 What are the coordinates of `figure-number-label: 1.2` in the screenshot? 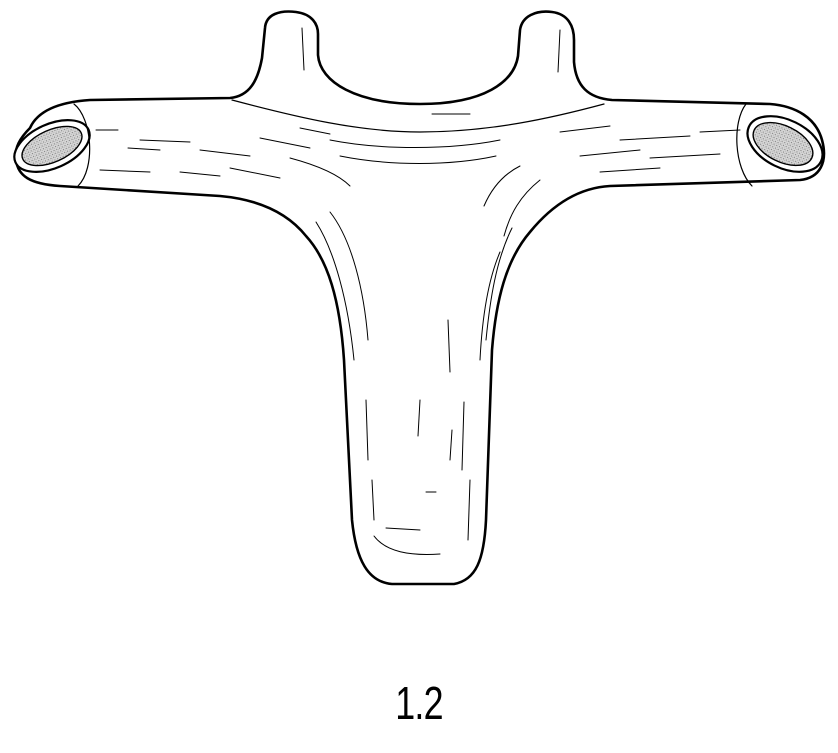 It's located at (419, 703).